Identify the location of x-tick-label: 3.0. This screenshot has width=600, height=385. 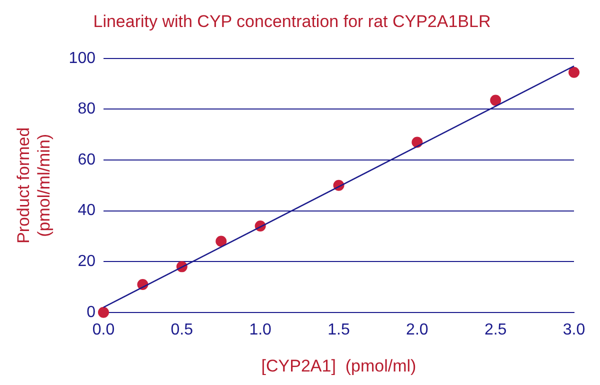
(574, 329).